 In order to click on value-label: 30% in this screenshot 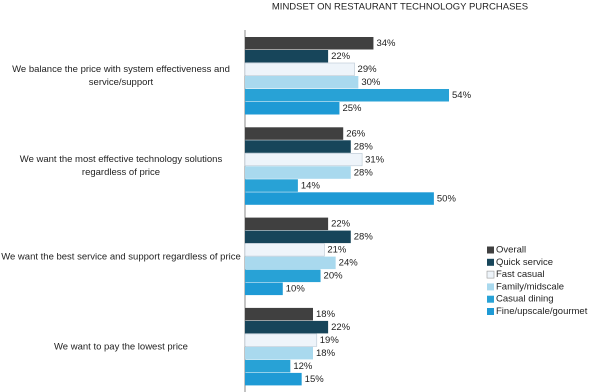, I will do `click(371, 82)`.